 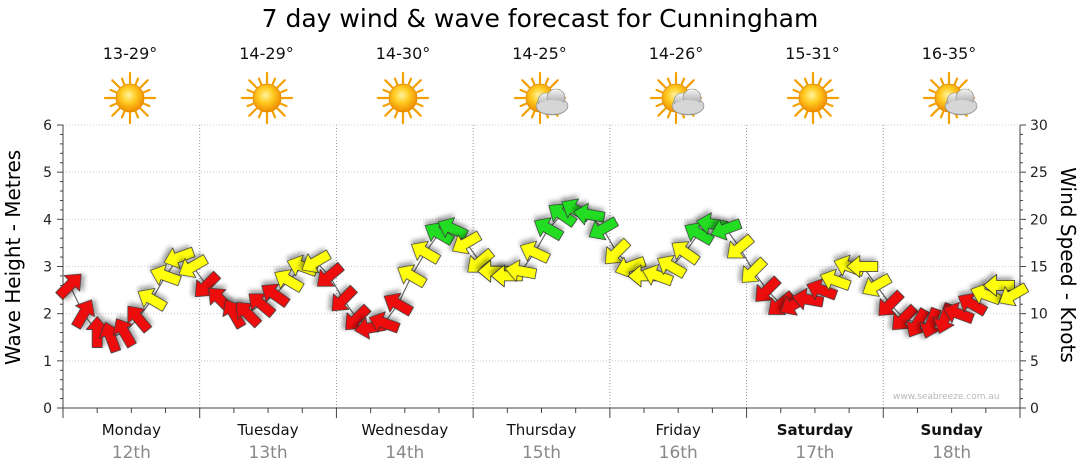 I want to click on day-date-label: 16th, so click(x=678, y=453).